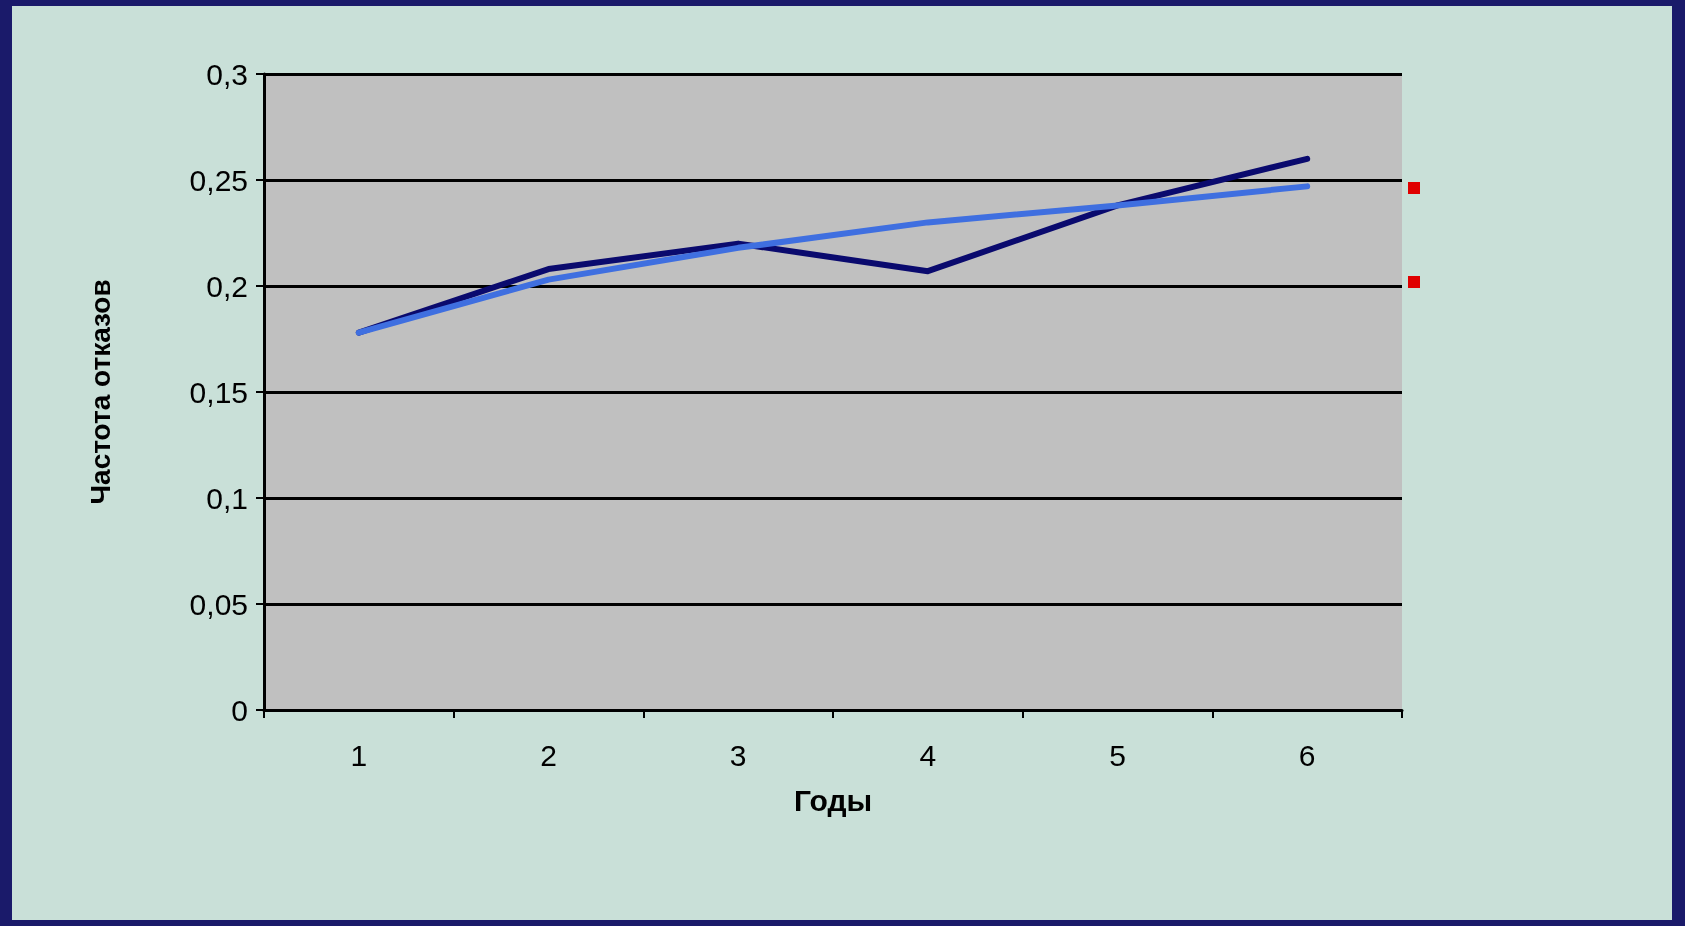 This screenshot has width=1685, height=926. I want to click on x-tick-label: 6, so click(1307, 755).